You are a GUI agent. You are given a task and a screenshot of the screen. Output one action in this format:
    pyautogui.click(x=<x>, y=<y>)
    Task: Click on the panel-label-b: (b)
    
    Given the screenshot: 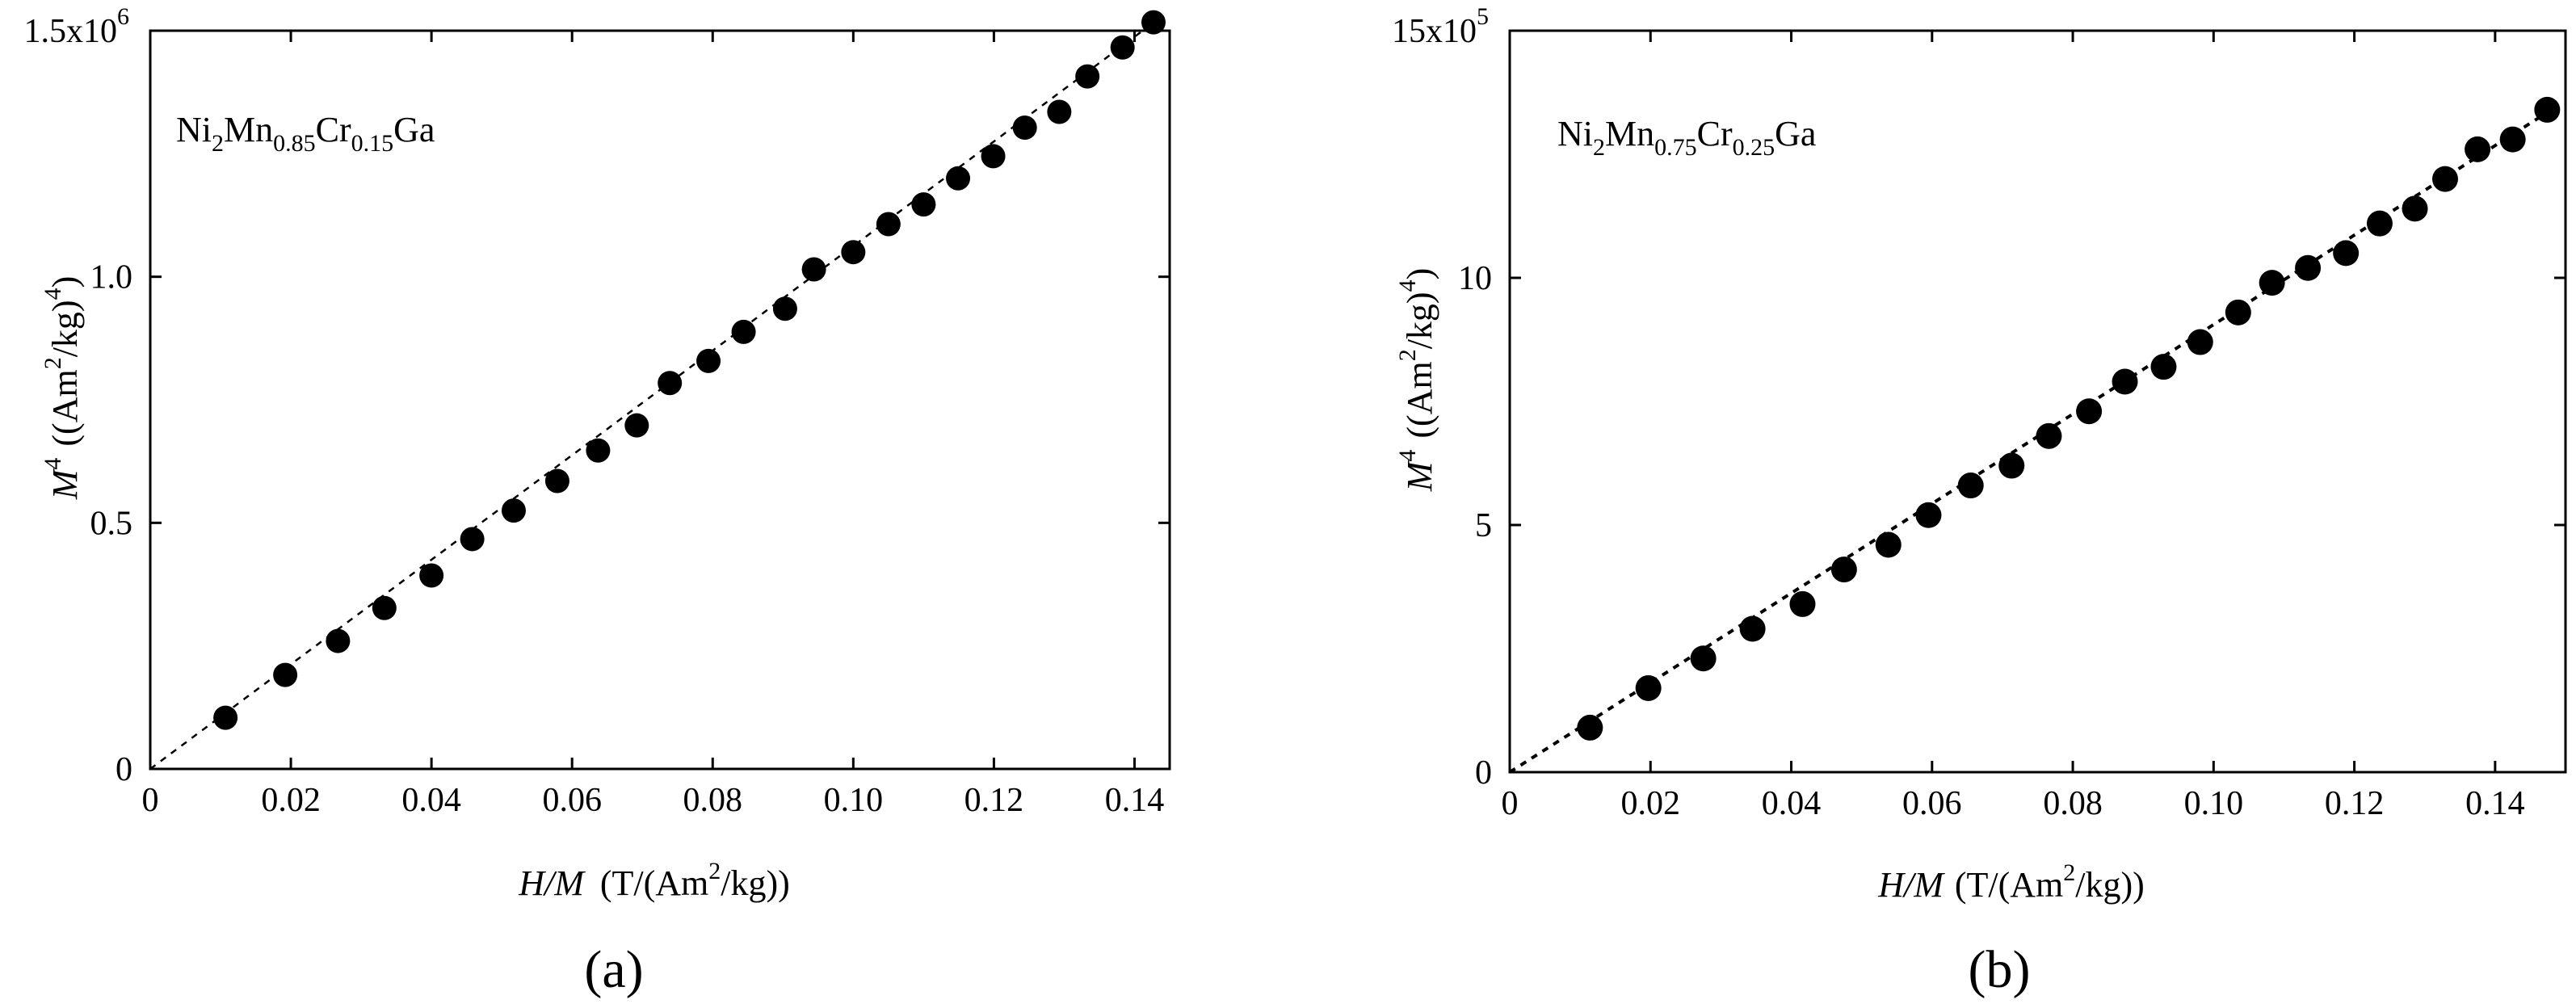 What is the action you would take?
    pyautogui.click(x=2000, y=970)
    